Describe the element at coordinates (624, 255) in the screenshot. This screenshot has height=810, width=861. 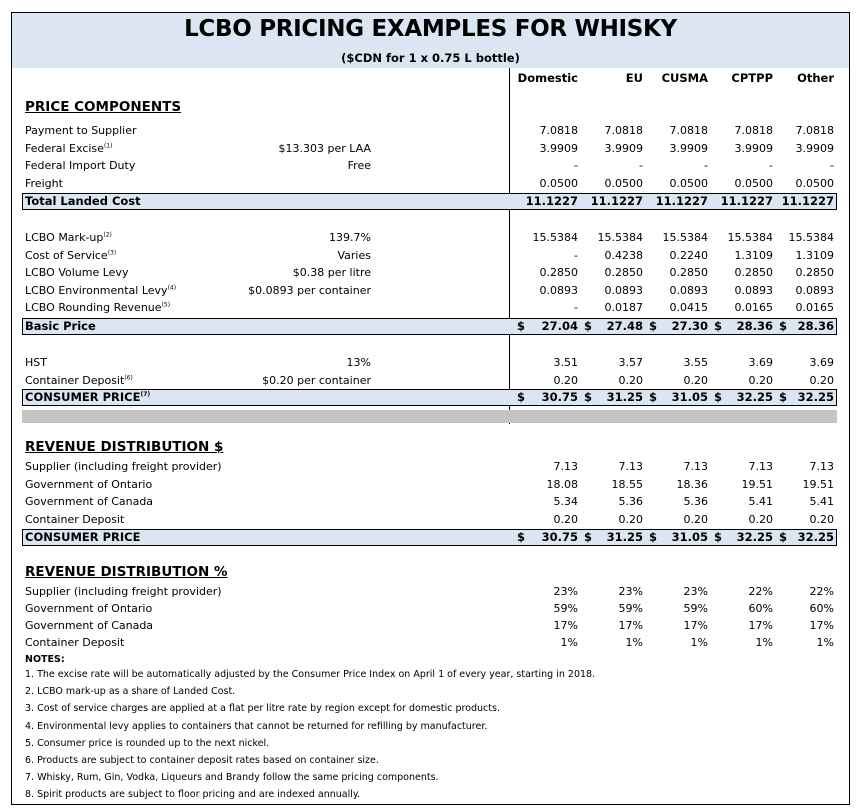
I see `value-cell: 0.4238` at that location.